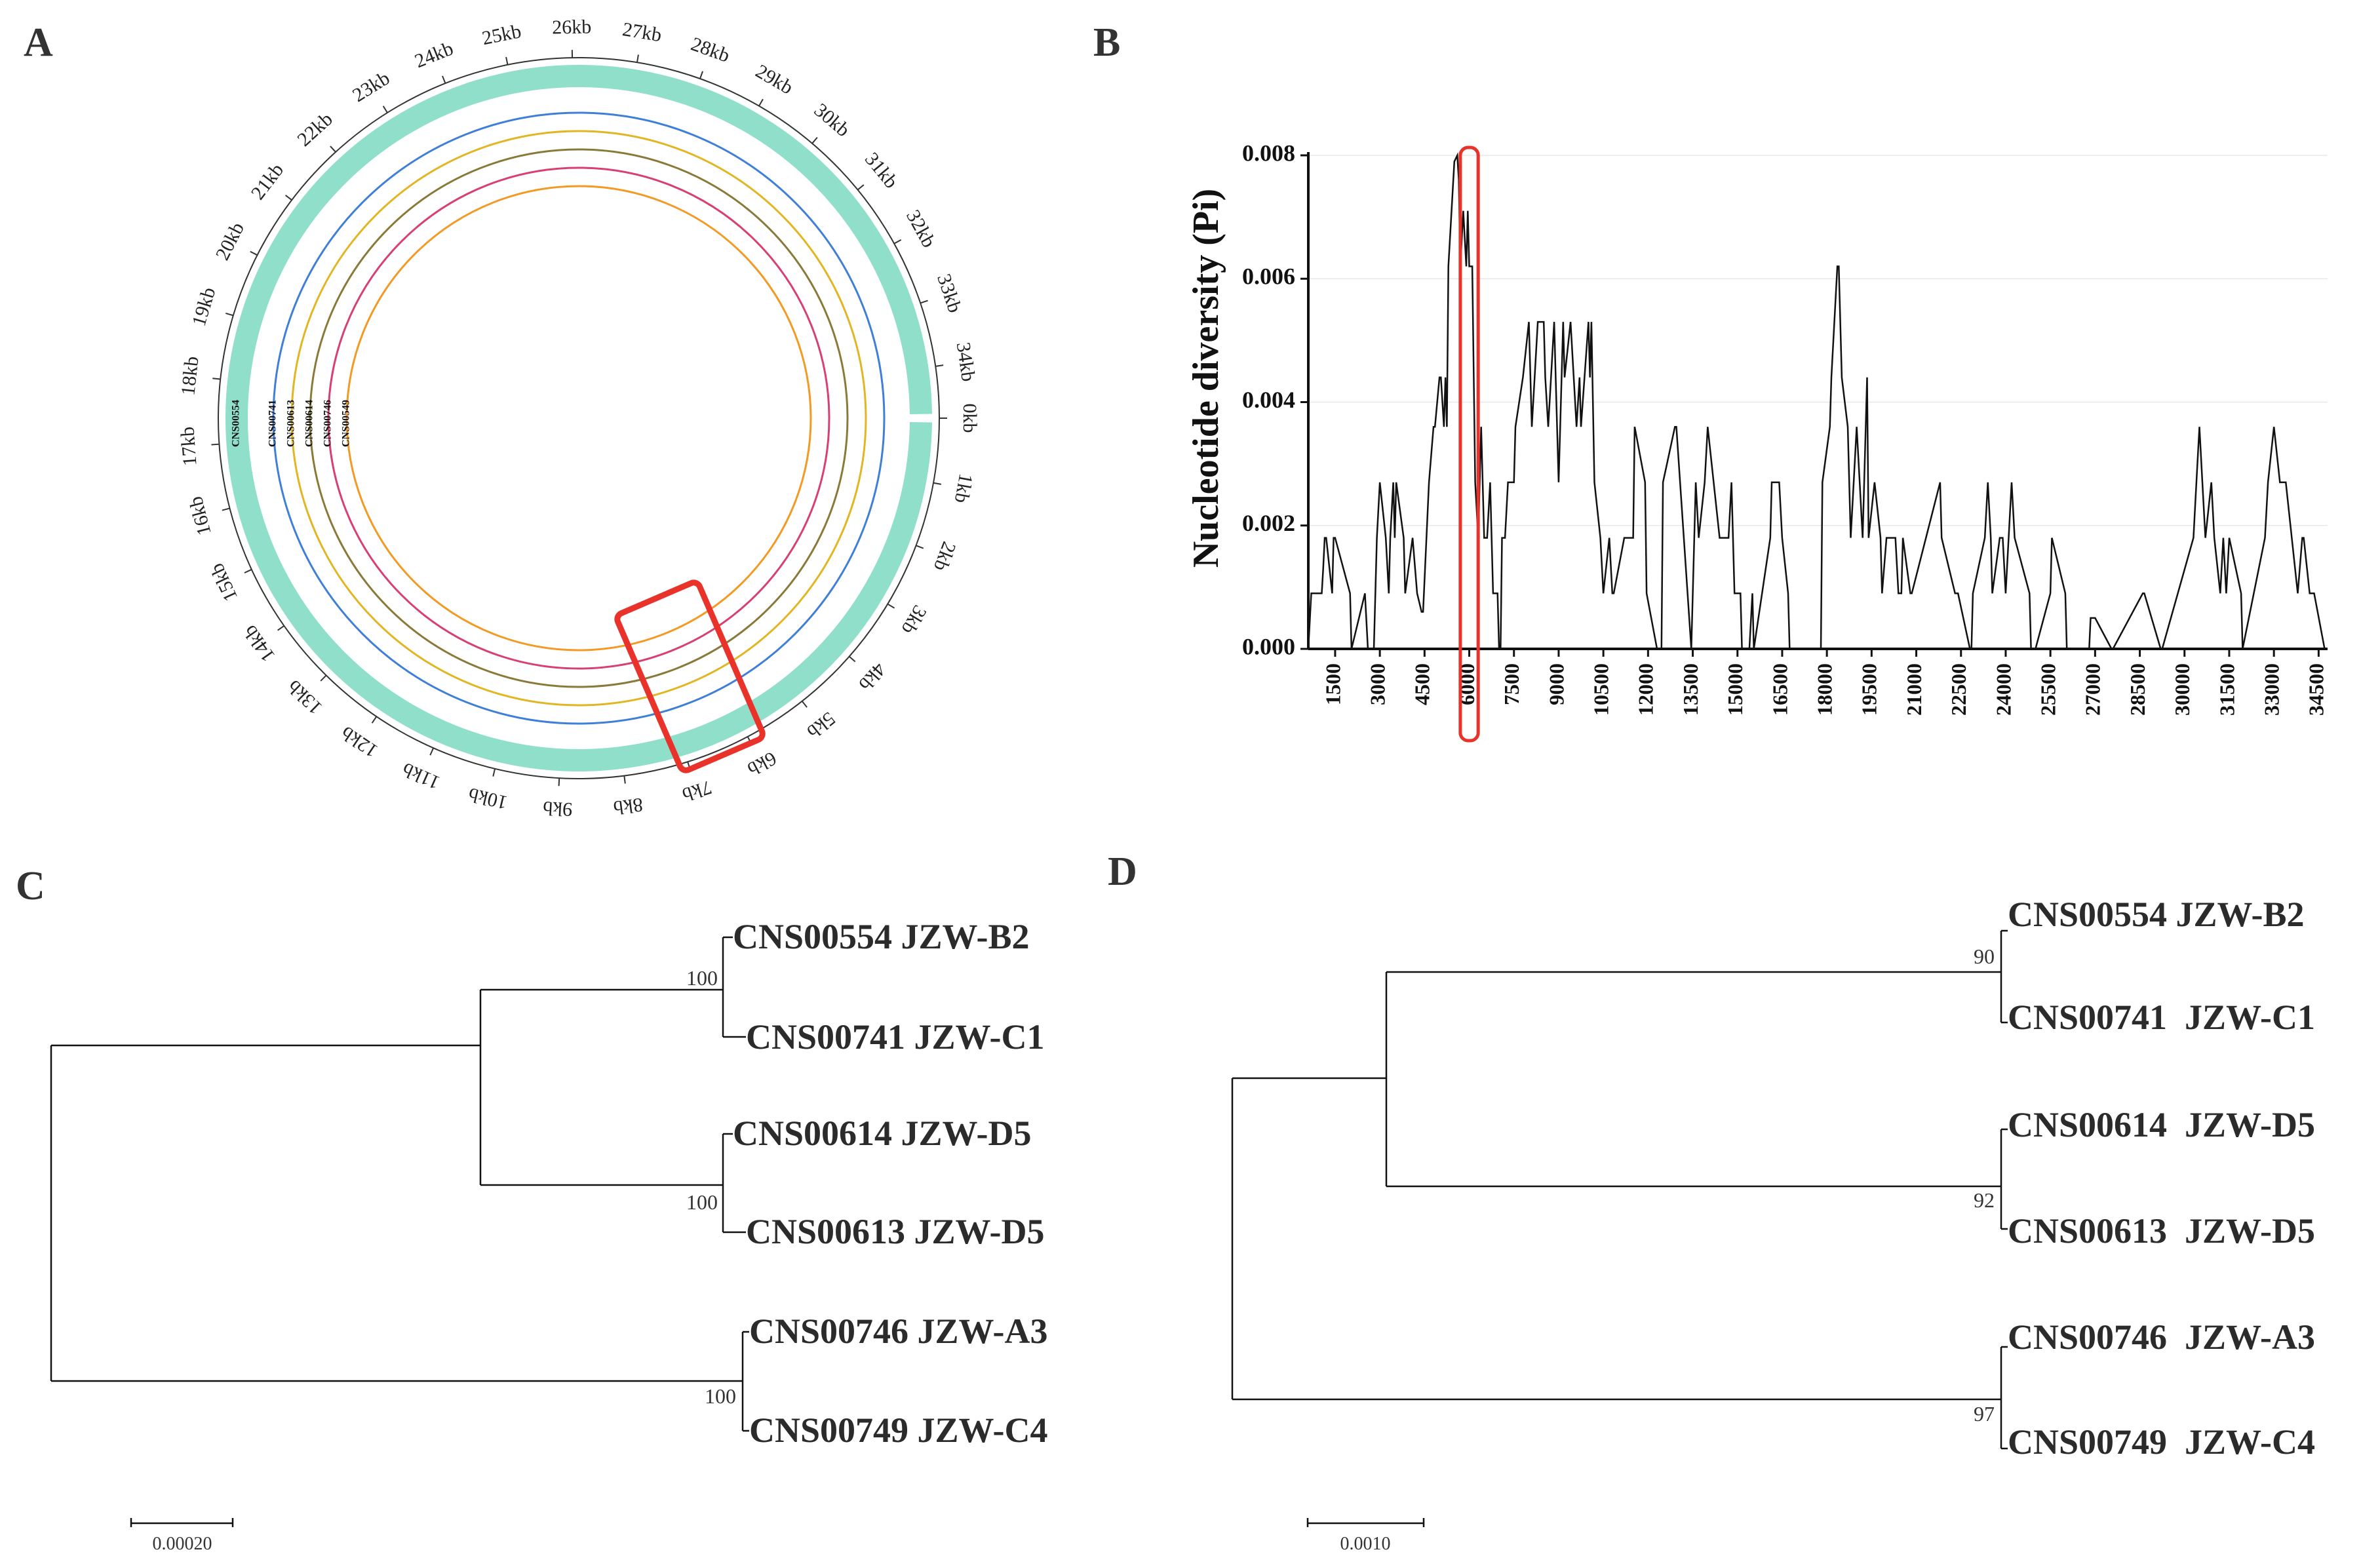 The image size is (2380, 1556). I want to click on panel-a-letter: A, so click(38, 42).